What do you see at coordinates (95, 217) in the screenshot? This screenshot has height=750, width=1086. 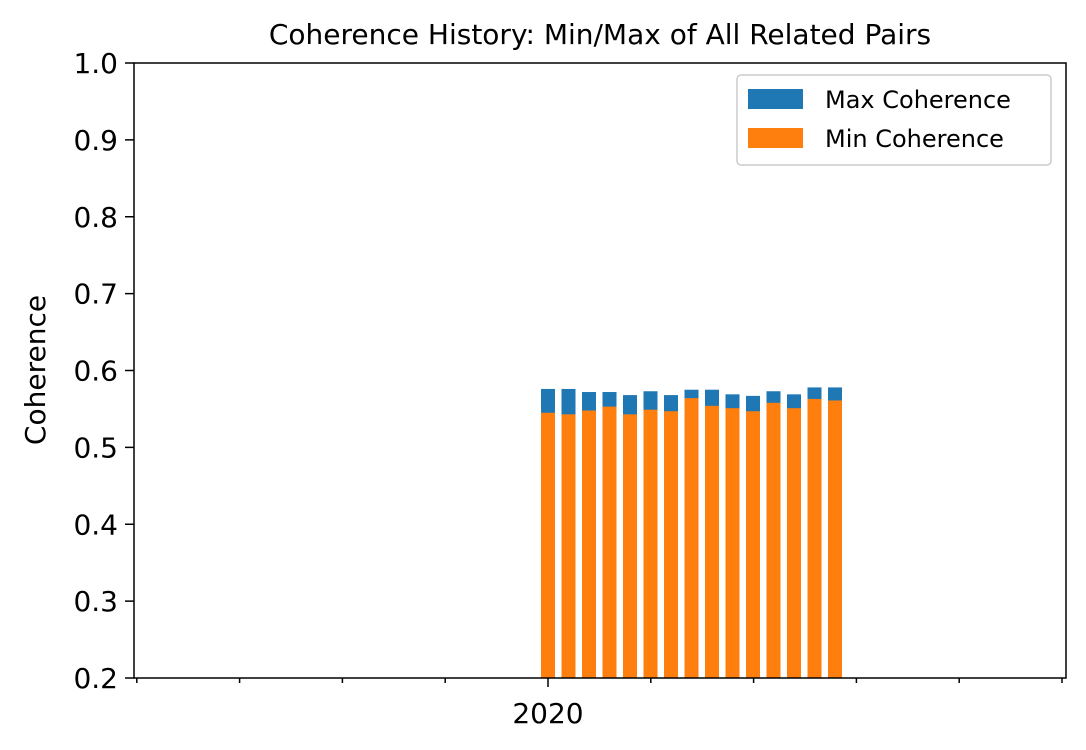 I see `y-tick-label: 0.8` at bounding box center [95, 217].